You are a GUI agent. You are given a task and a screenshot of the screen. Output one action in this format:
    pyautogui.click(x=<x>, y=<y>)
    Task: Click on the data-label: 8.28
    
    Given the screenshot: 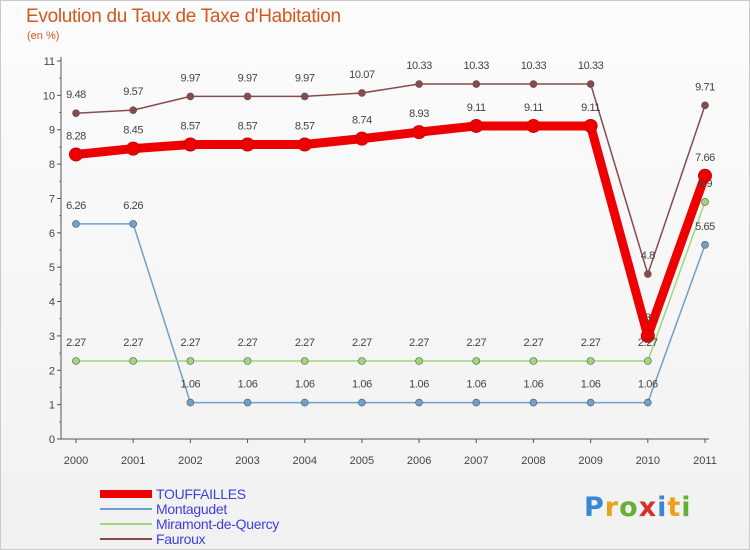 What is the action you would take?
    pyautogui.click(x=76, y=136)
    